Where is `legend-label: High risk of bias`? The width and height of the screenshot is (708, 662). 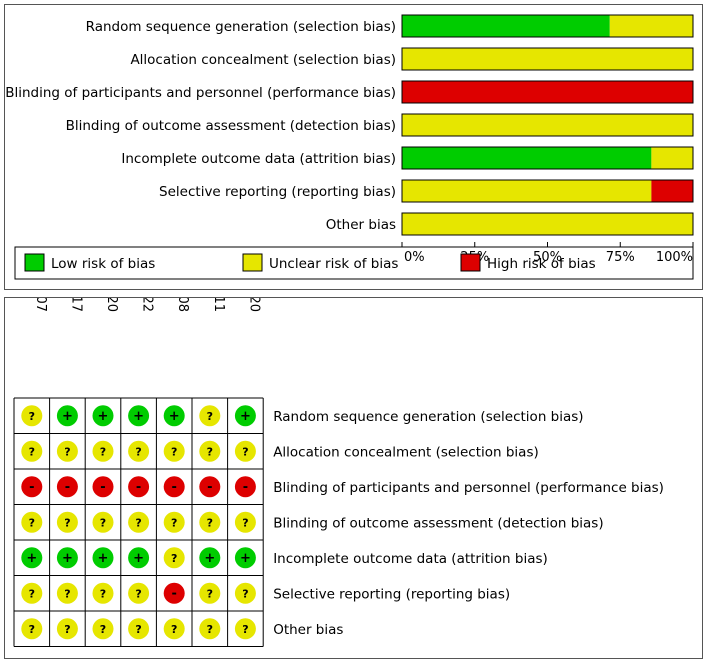 legend-label: High risk of bias is located at coordinates (541, 264).